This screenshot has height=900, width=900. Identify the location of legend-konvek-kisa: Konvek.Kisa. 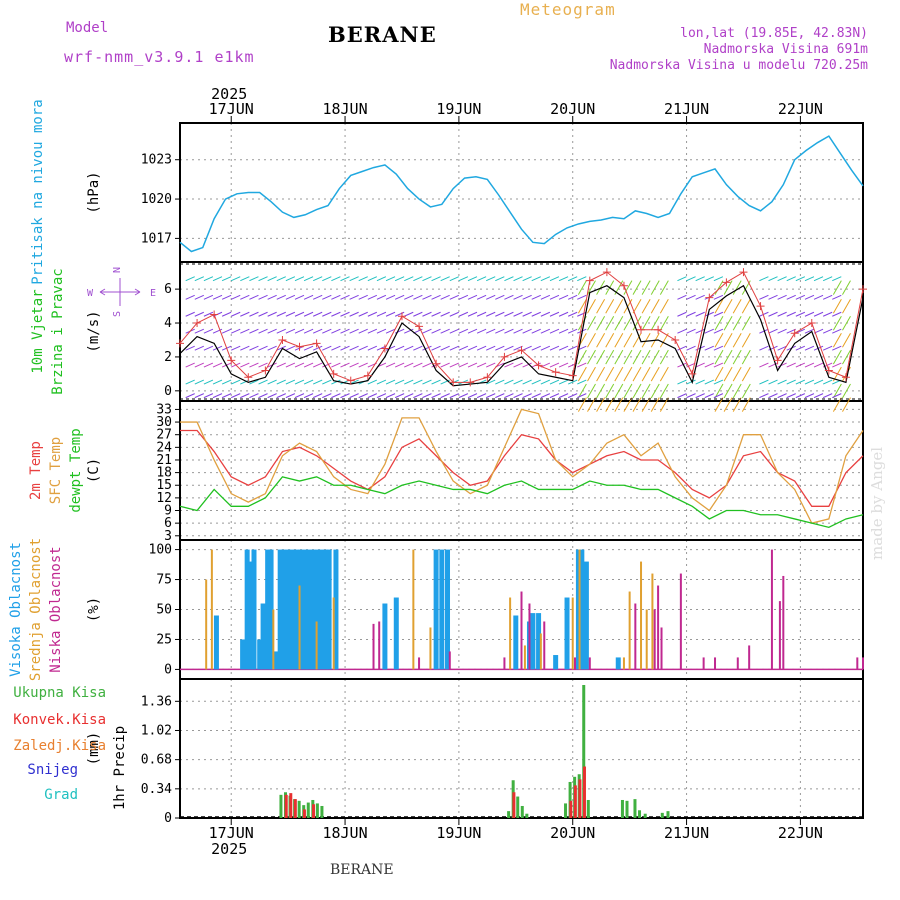
(59, 720).